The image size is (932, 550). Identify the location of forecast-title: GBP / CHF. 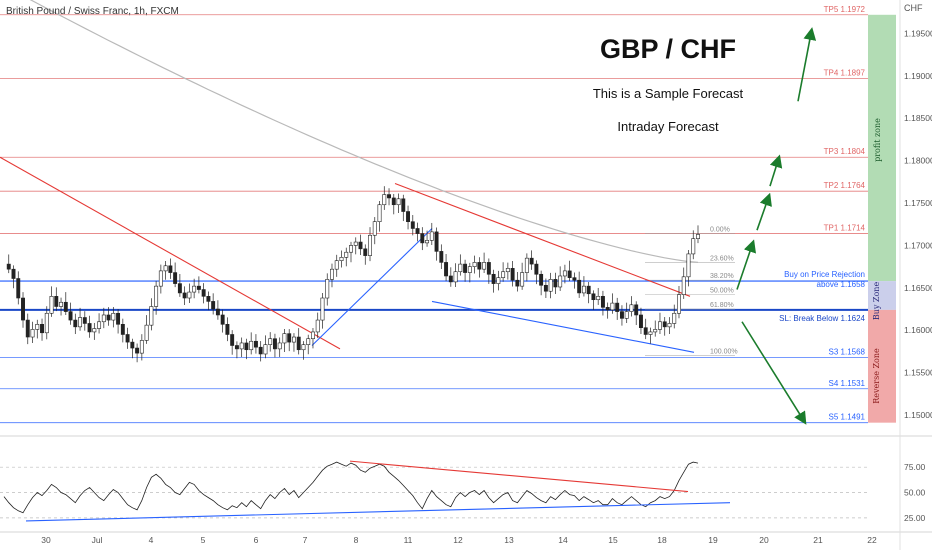
(668, 49).